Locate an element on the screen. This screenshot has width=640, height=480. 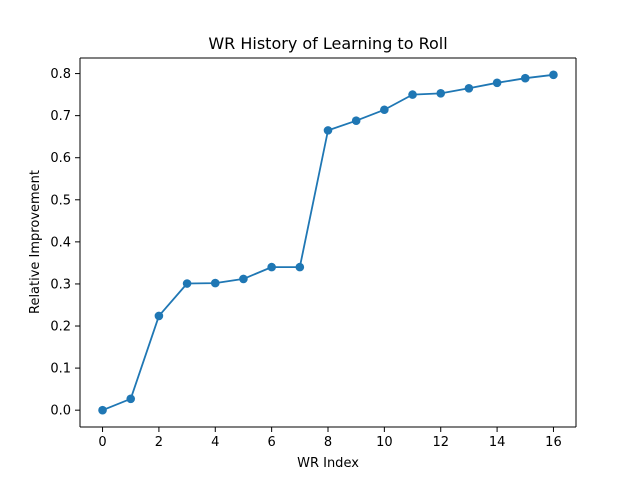
x-tick-label: 14 is located at coordinates (497, 442).